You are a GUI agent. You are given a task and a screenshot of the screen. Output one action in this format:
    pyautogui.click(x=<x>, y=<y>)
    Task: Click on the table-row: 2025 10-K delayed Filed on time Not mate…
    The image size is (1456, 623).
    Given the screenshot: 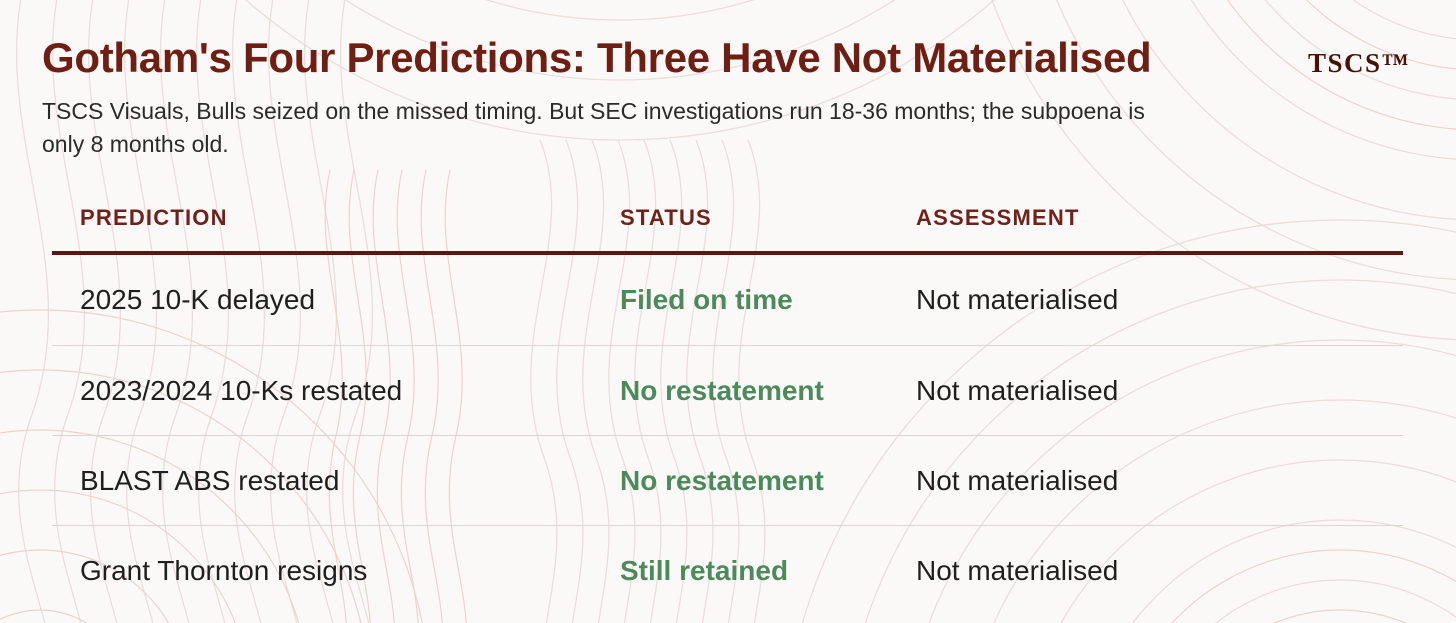 What is the action you would take?
    pyautogui.click(x=727, y=300)
    